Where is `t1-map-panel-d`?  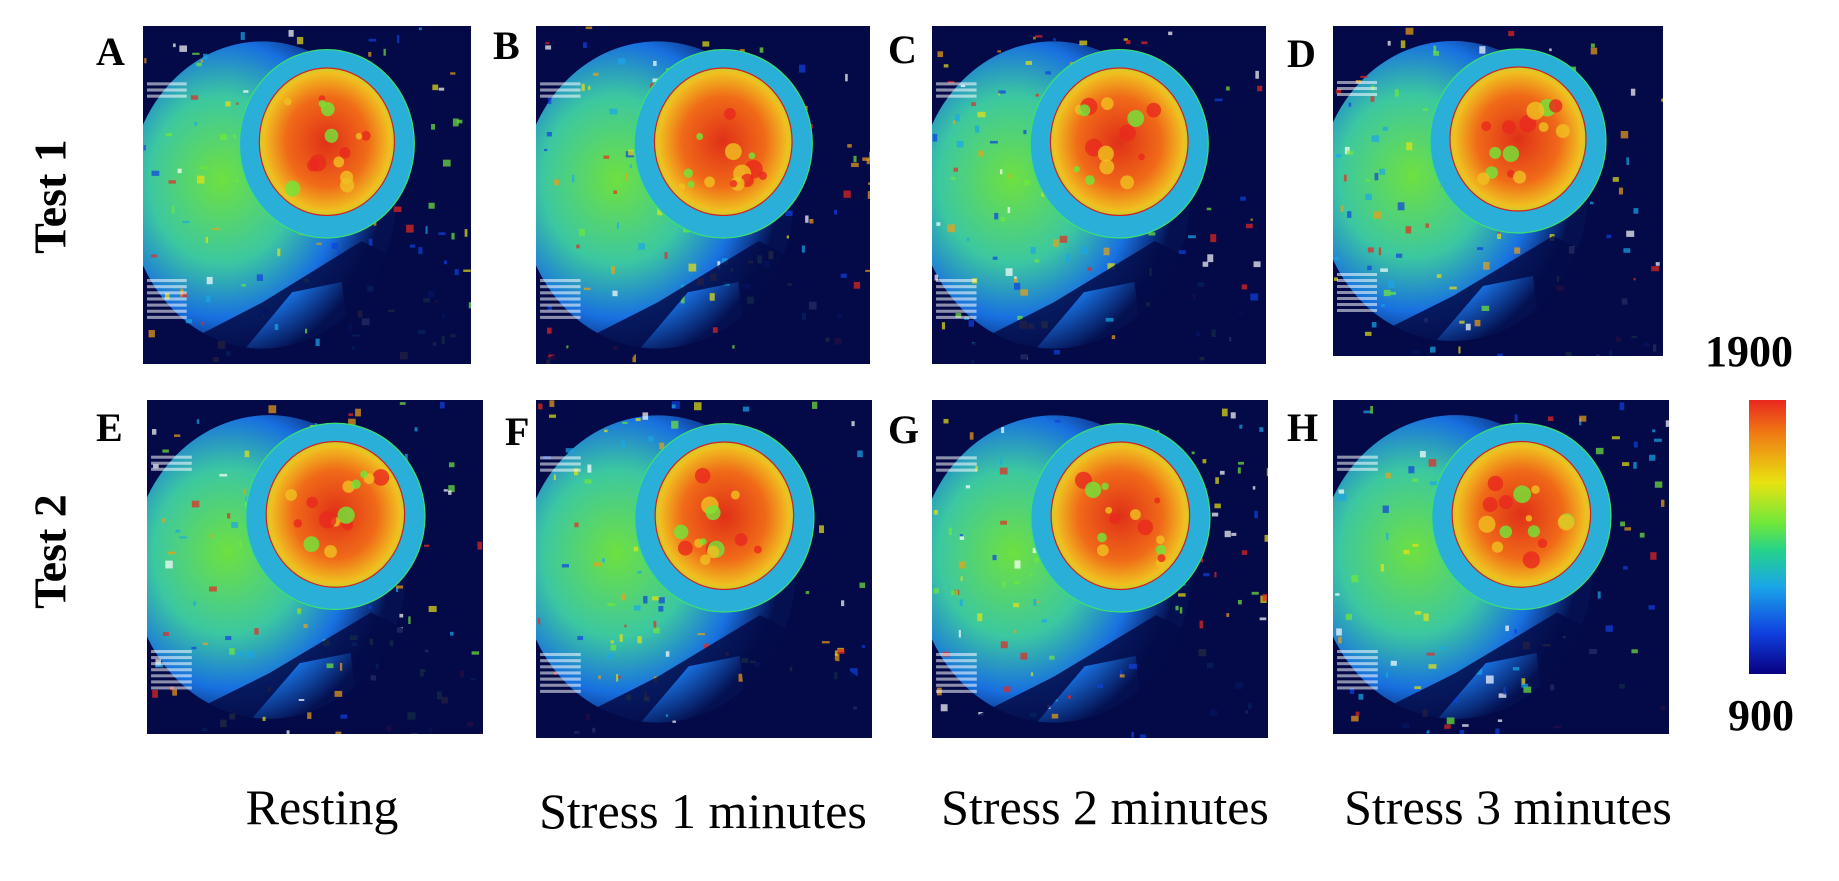 t1-map-panel-d is located at coordinates (1498, 191).